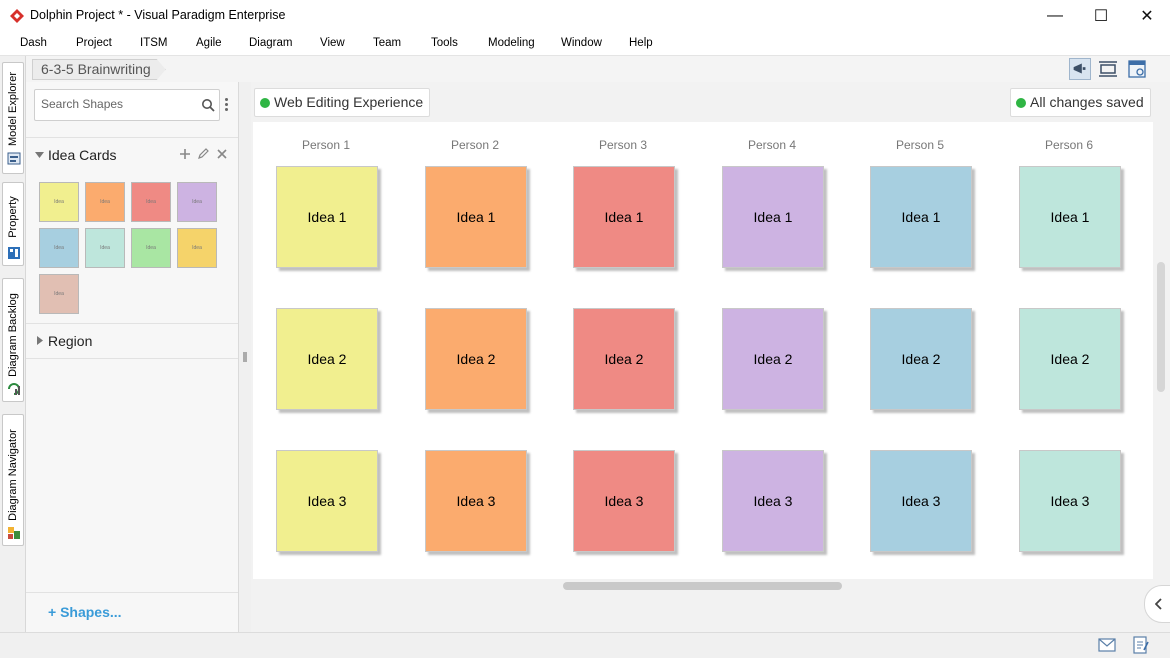  I want to click on menu-team: Team, so click(387, 43).